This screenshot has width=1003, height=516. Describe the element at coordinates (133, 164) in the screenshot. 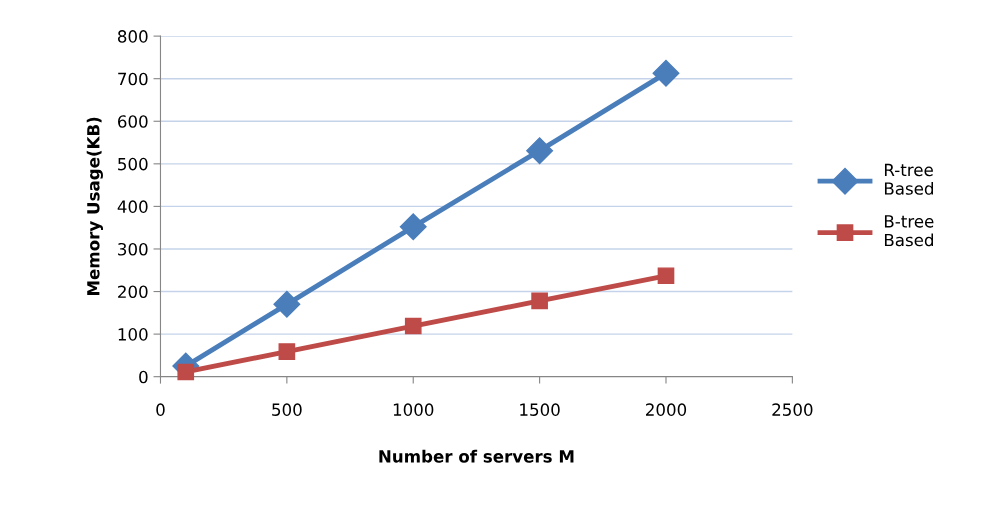

I see `y-tick-label: 500` at that location.